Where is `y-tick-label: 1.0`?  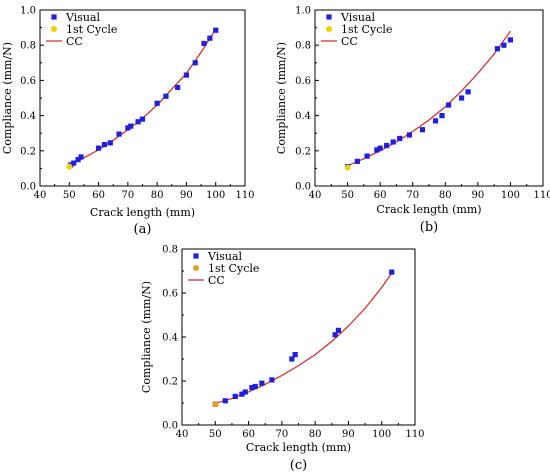
y-tick-label: 1.0 is located at coordinates (28, 11).